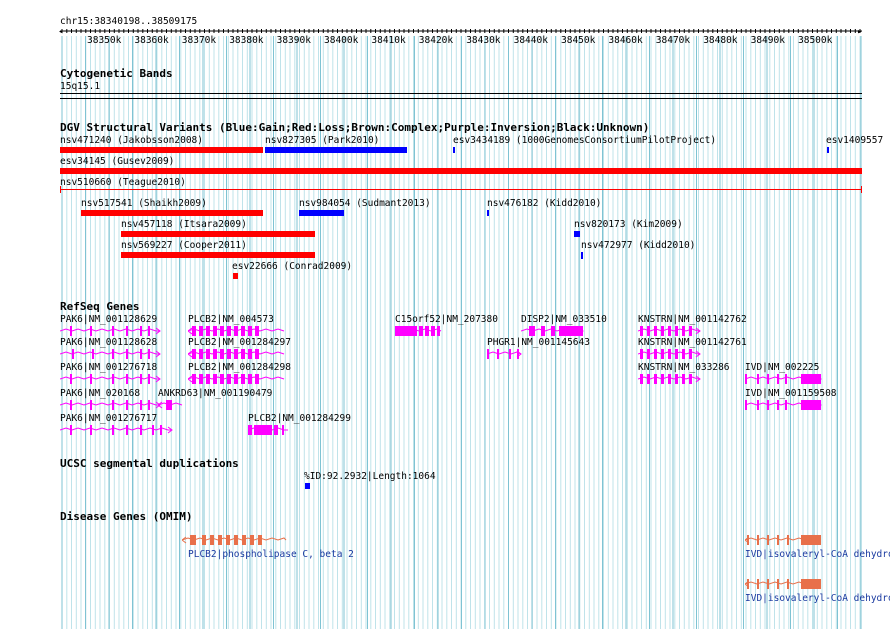 The height and width of the screenshot is (629, 890). Describe the element at coordinates (293, 40) in the screenshot. I see `ruler-tick-label: 38390k` at that location.